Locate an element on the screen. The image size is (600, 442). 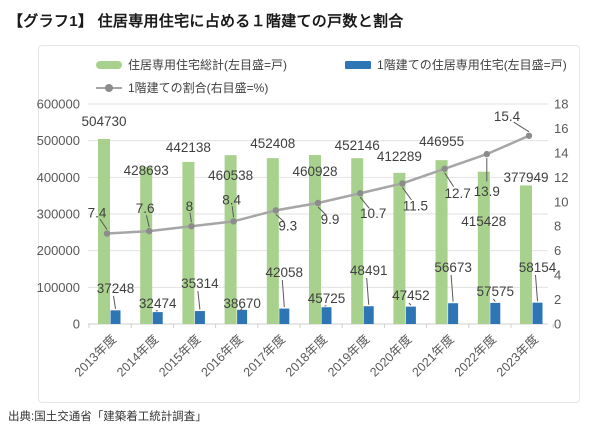
total-value-label: 504730 is located at coordinates (103, 121).